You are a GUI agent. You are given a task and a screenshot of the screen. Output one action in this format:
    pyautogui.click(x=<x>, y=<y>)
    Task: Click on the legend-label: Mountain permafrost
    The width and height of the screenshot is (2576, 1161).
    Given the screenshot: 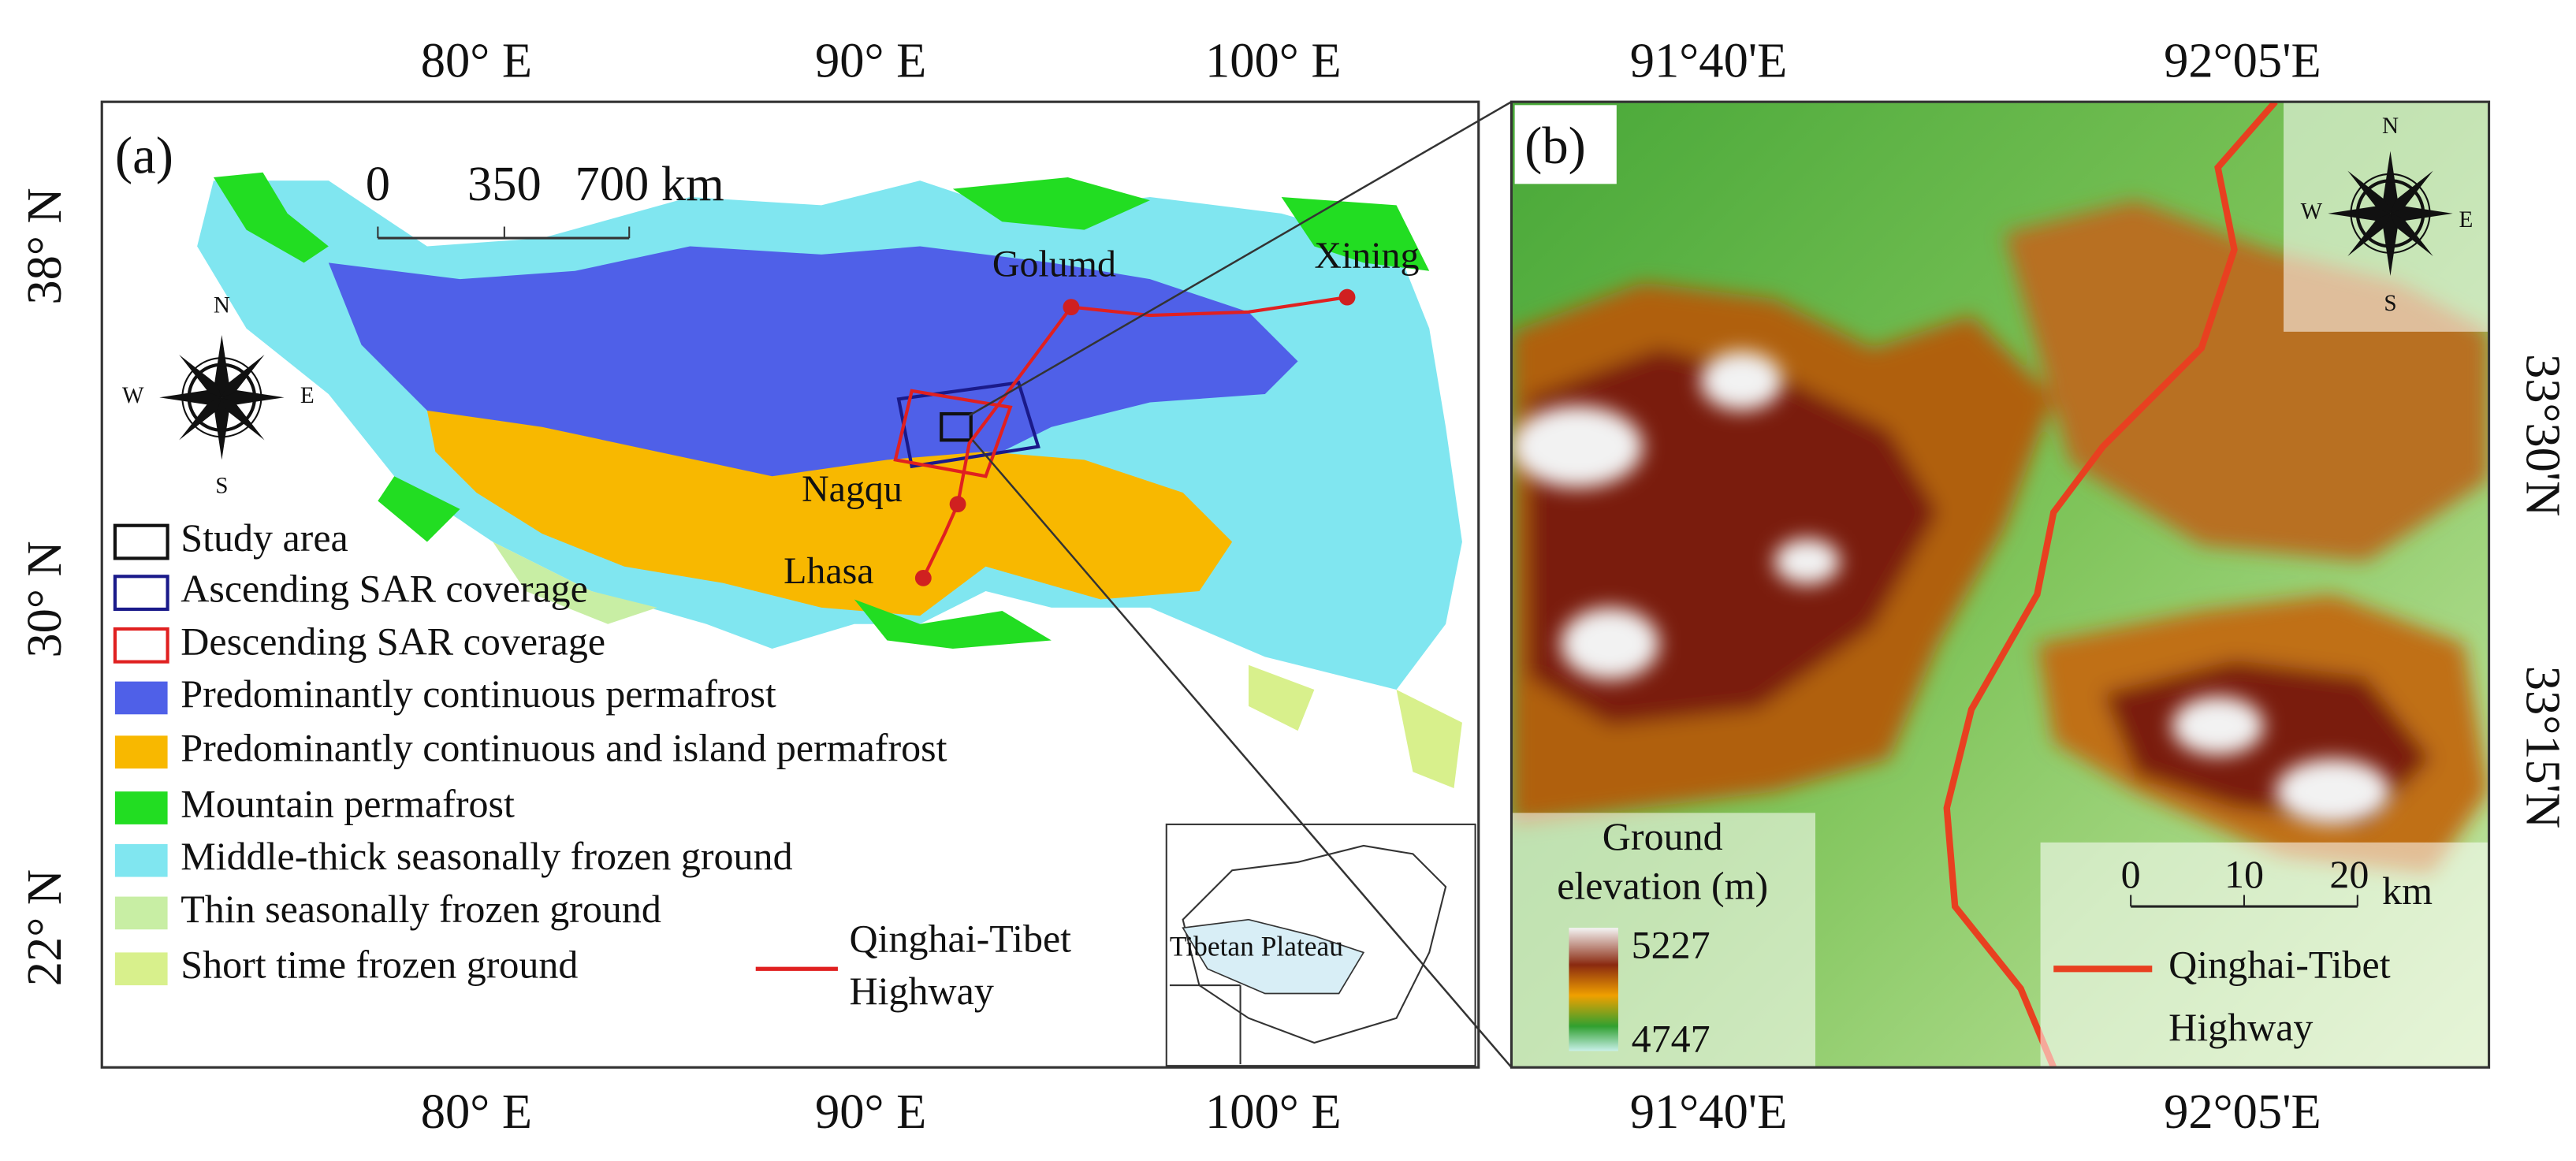 What is the action you would take?
    pyautogui.click(x=348, y=804)
    